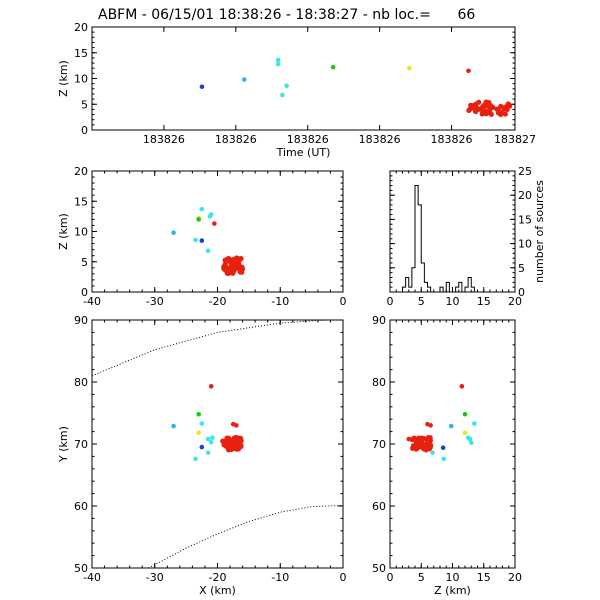  I want to click on y-tick-label: 25, so click(525, 171).